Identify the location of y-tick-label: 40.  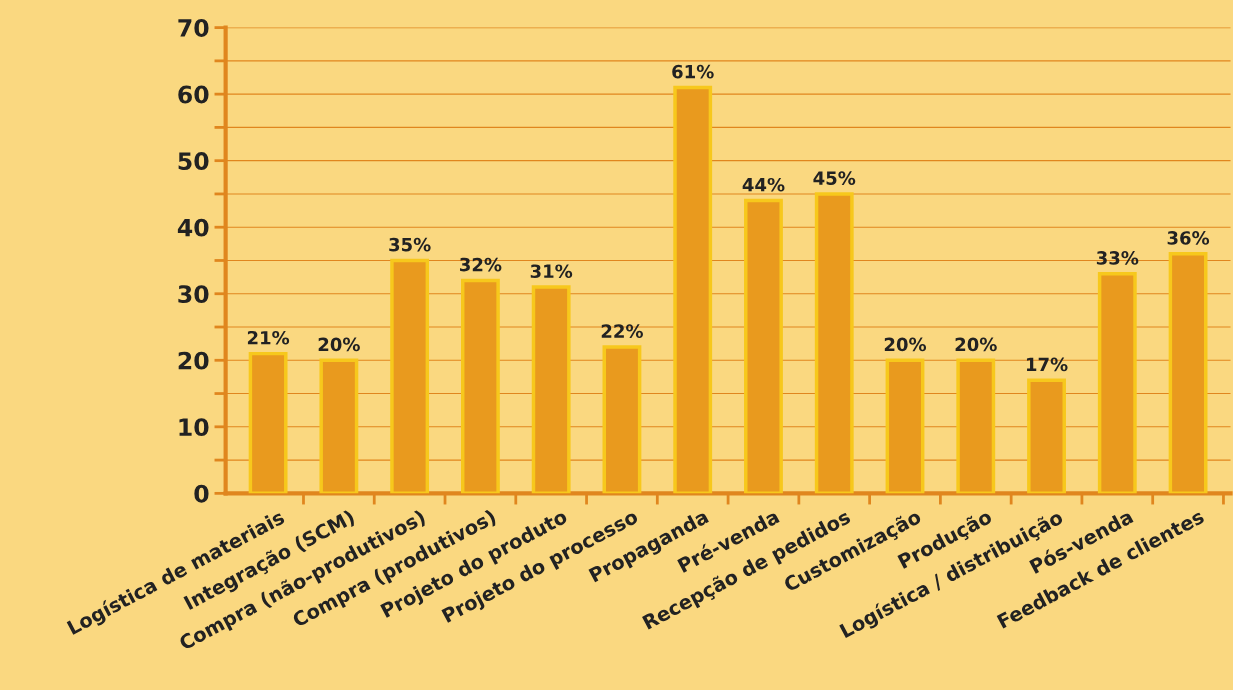
(193, 227).